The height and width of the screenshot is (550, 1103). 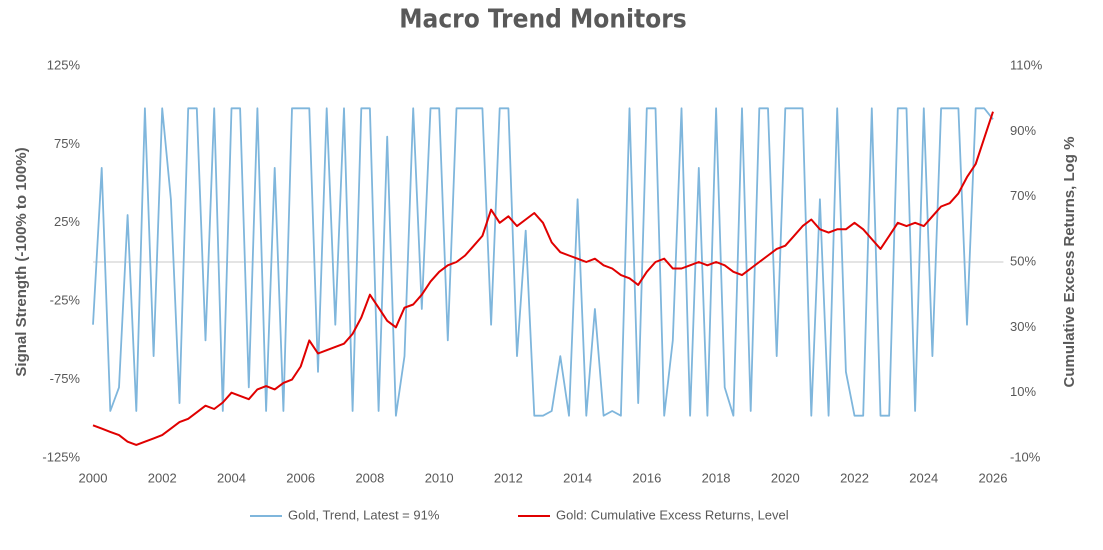 I want to click on y-axis-title: Signal Strength (-100% to 100%), so click(x=21, y=261).